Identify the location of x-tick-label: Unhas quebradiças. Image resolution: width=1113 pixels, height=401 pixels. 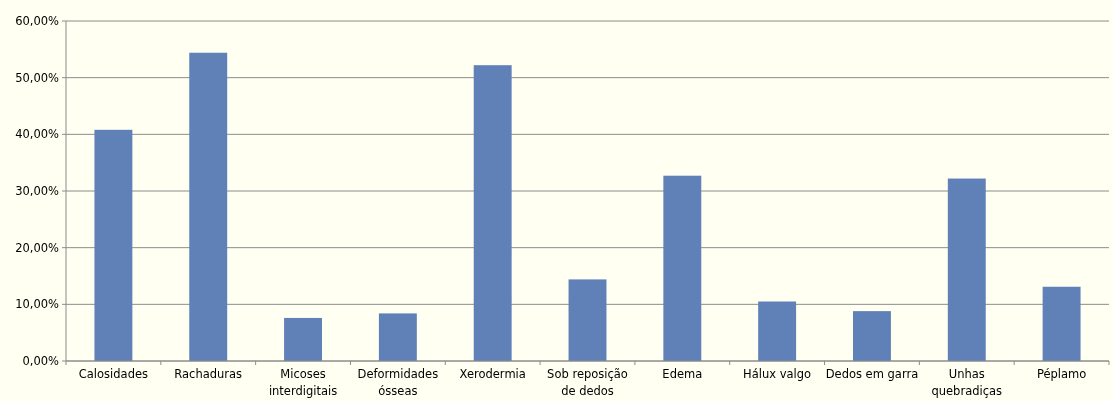
(967, 382).